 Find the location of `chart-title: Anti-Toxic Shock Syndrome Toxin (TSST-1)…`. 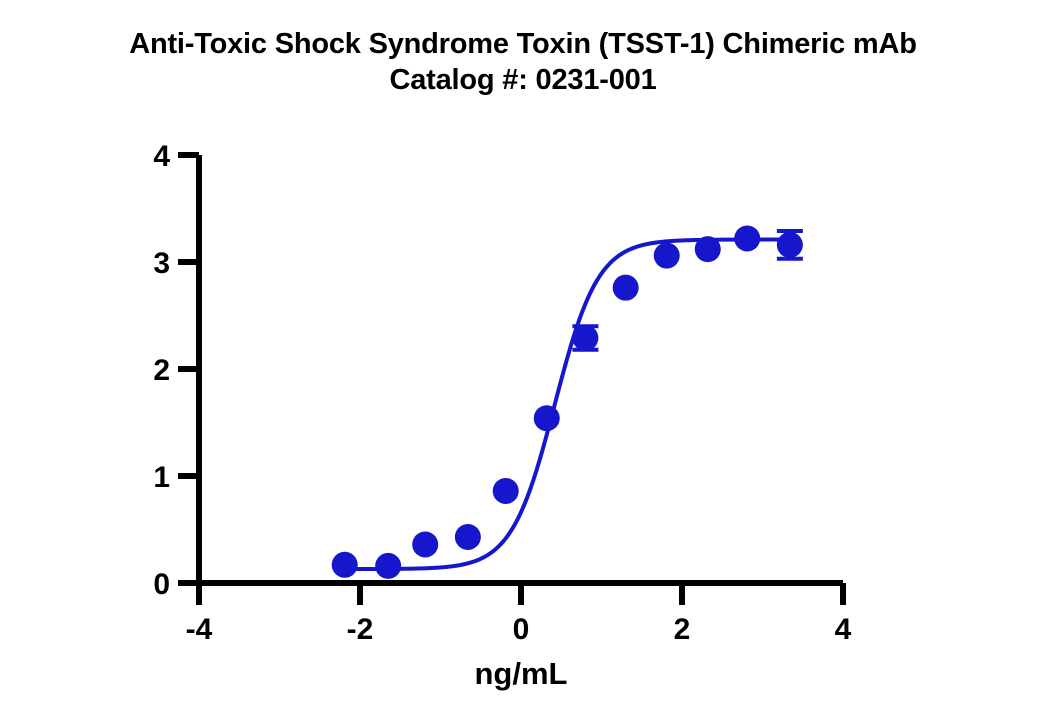

chart-title: Anti-Toxic Shock Syndrome Toxin (TSST-1)… is located at coordinates (523, 62).